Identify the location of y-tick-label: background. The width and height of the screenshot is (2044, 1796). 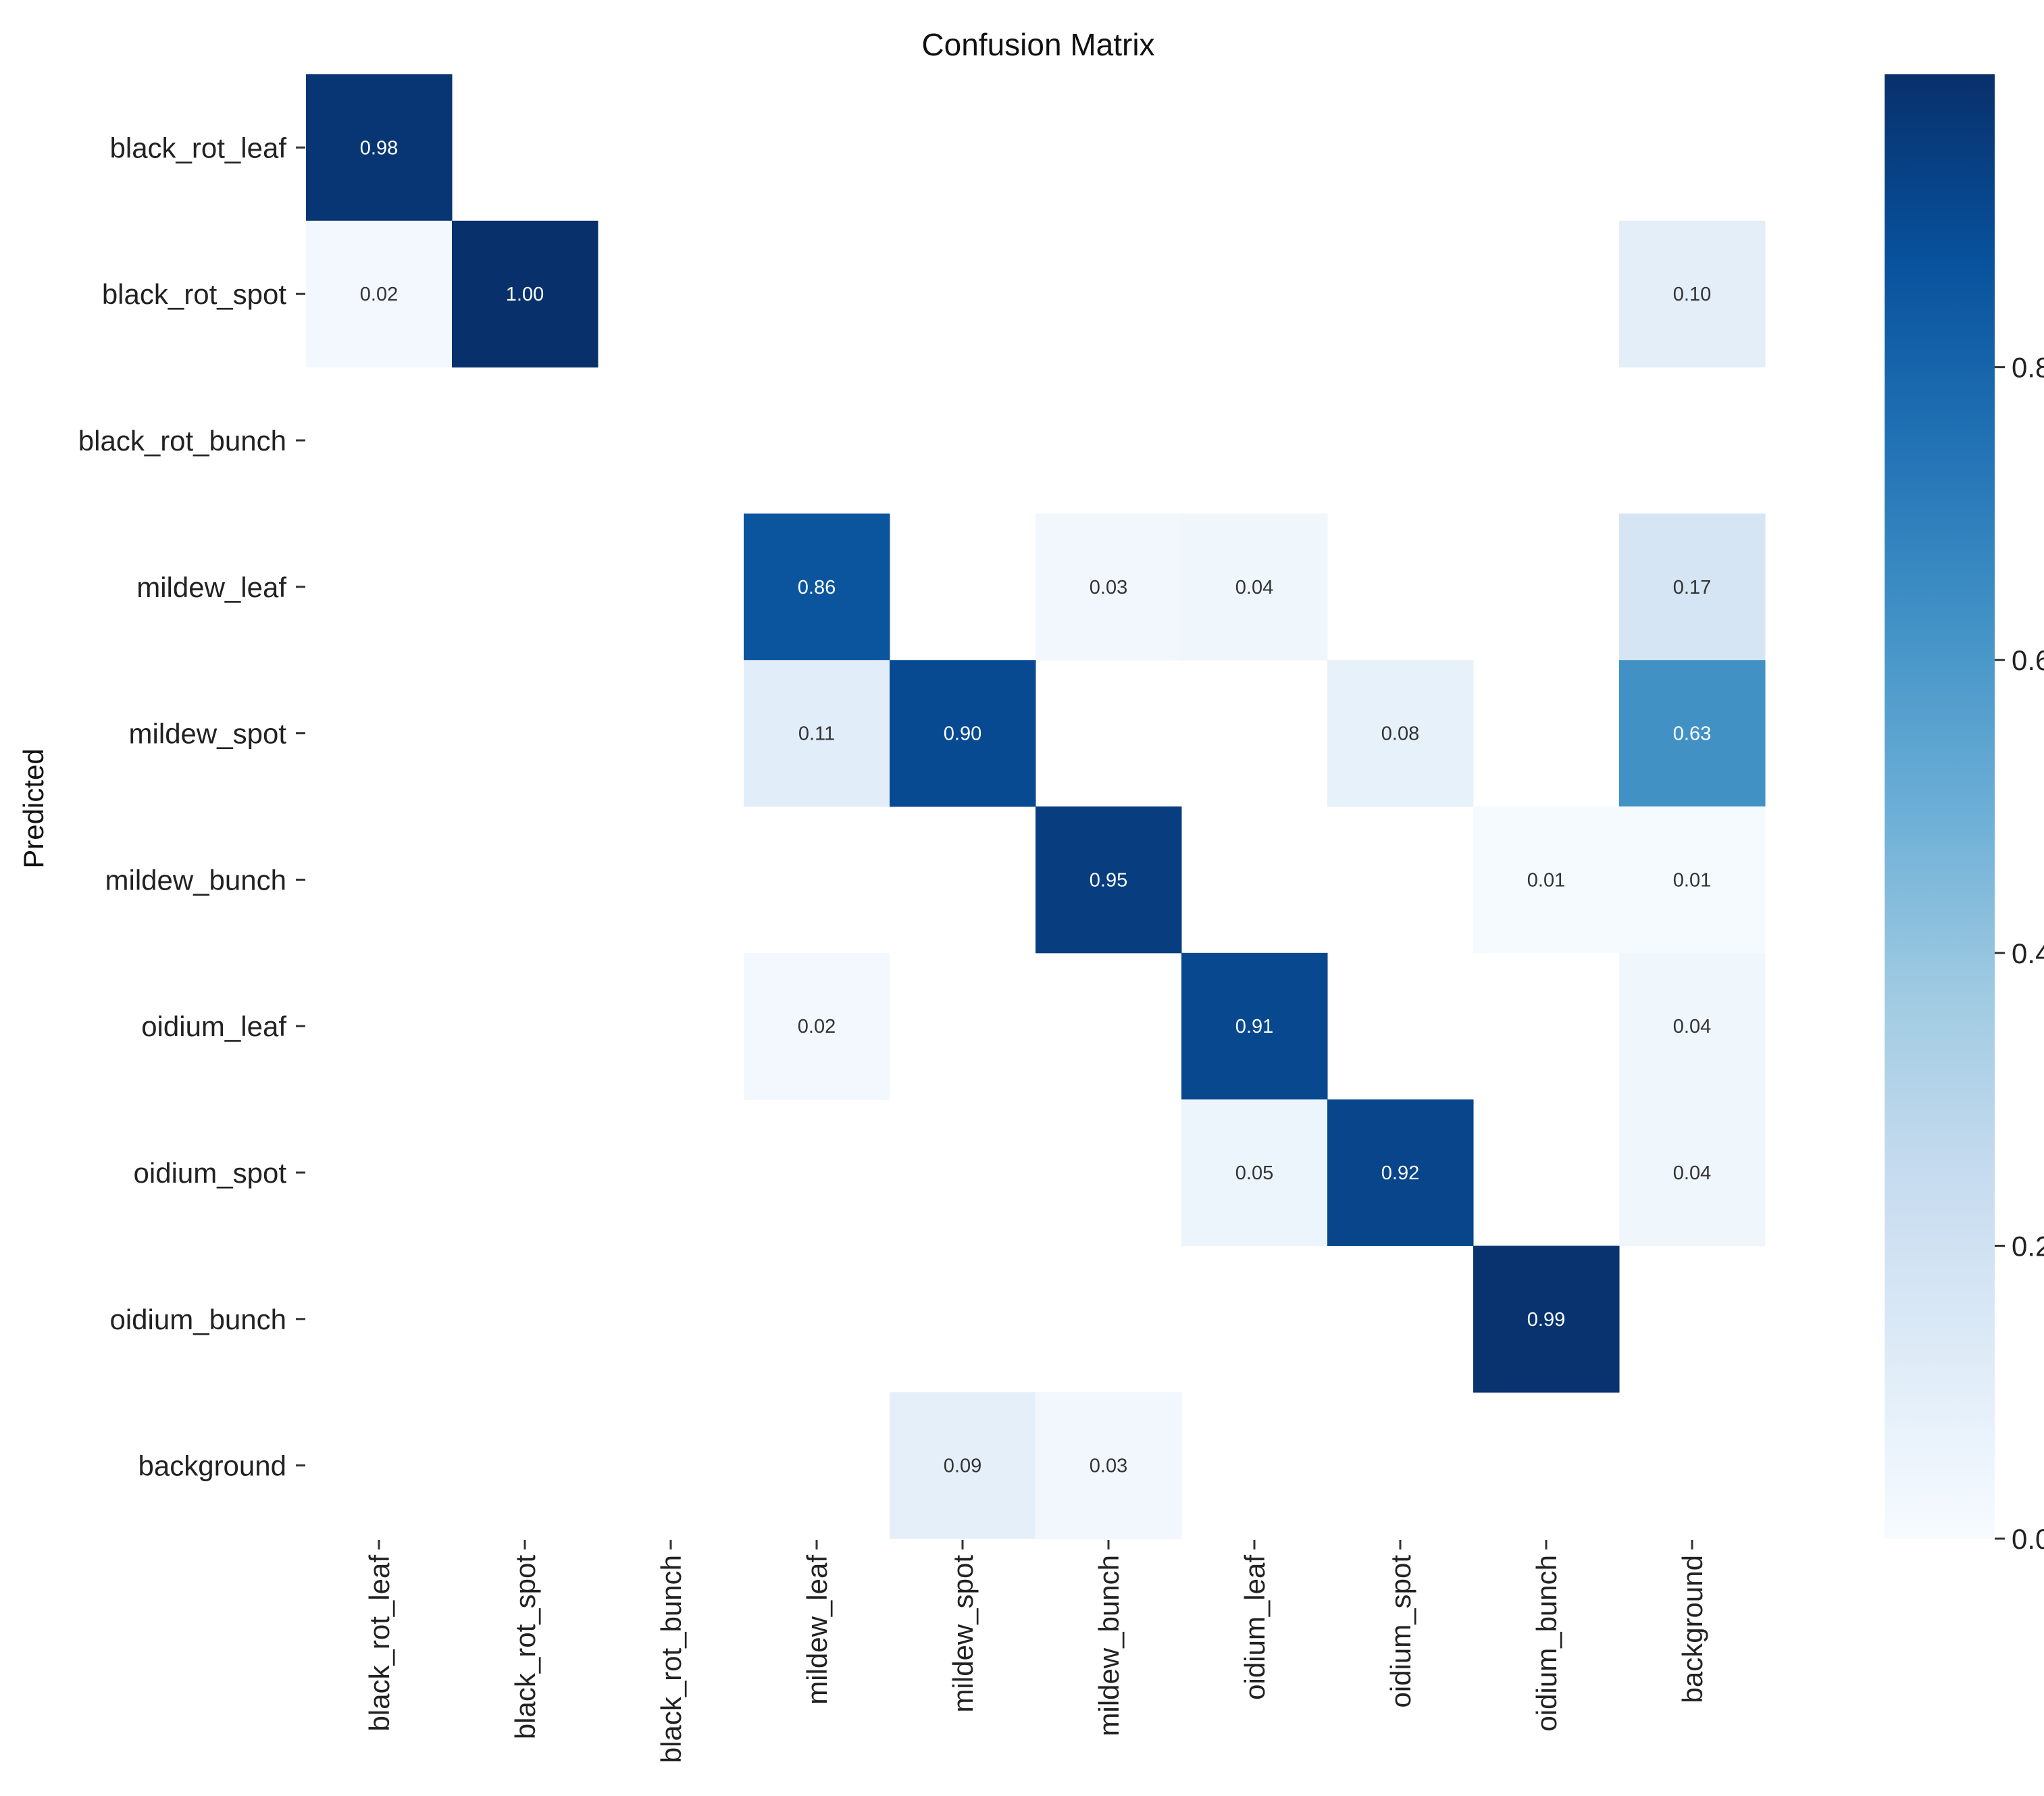
(212, 1466).